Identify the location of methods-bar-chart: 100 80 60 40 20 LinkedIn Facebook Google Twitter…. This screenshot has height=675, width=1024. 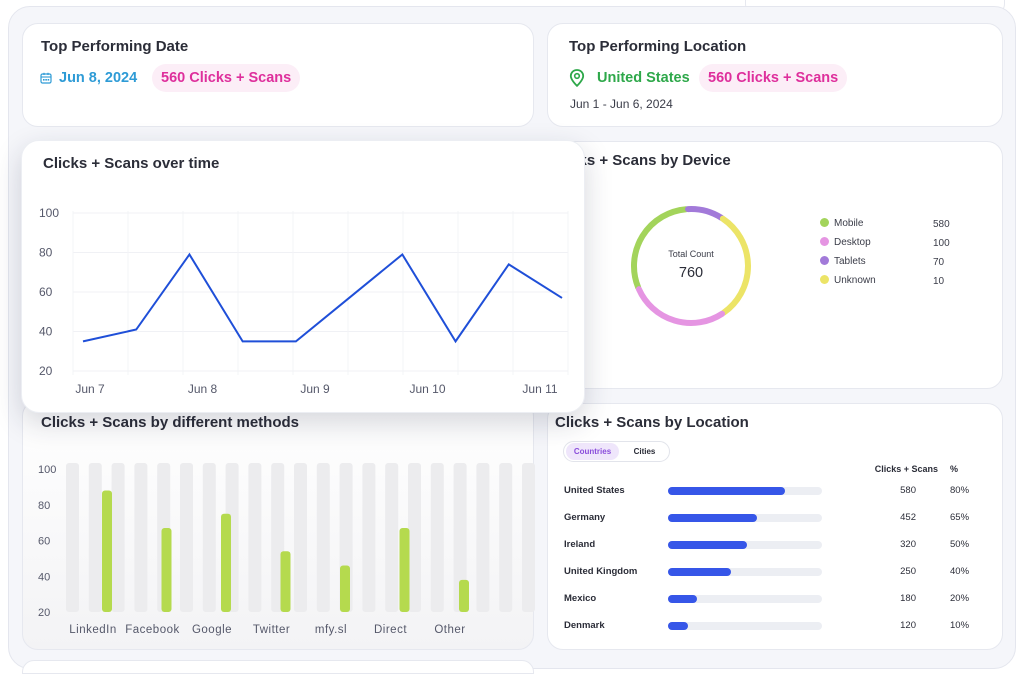
(286, 549).